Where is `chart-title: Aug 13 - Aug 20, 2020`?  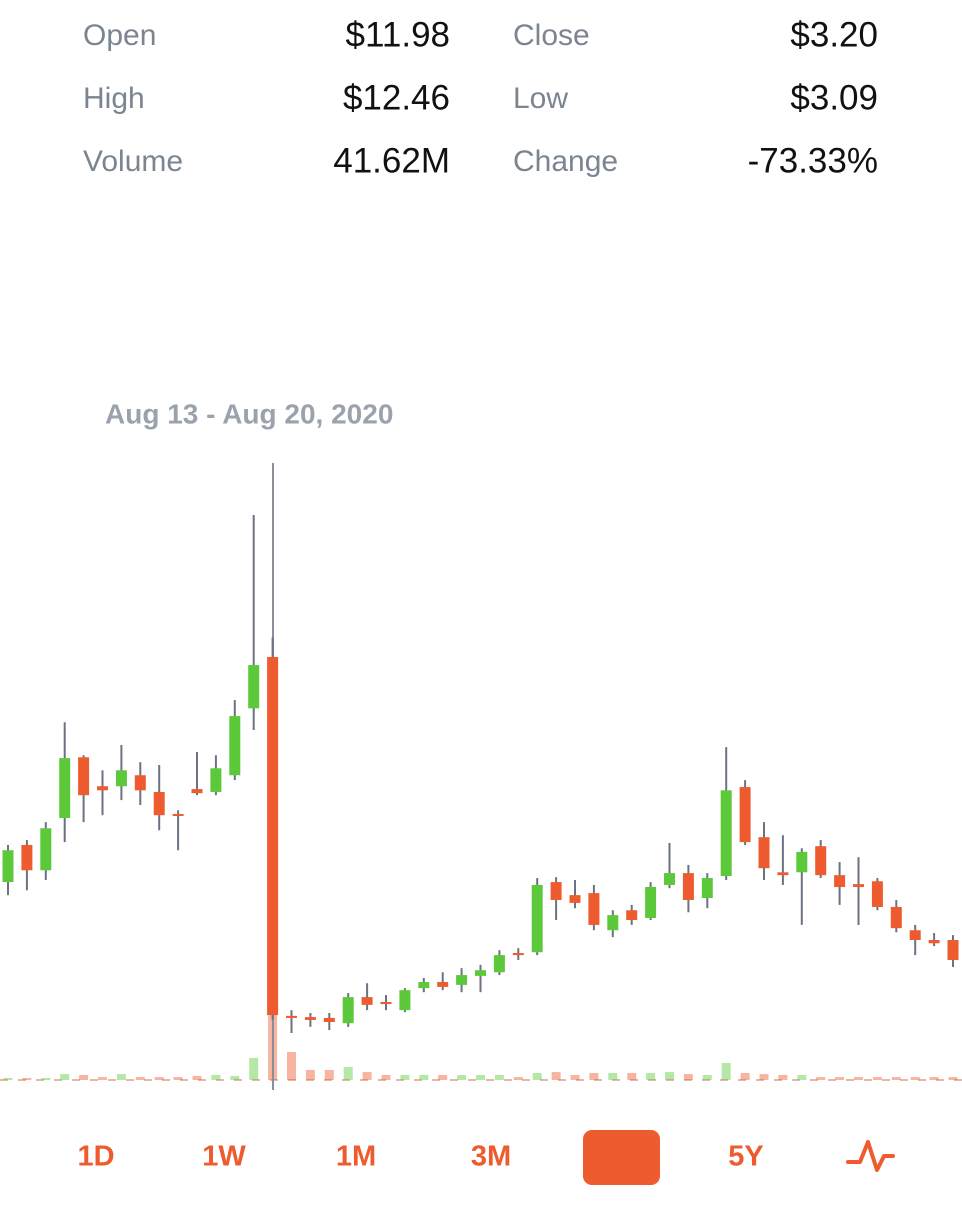 chart-title: Aug 13 - Aug 20, 2020 is located at coordinates (249, 413).